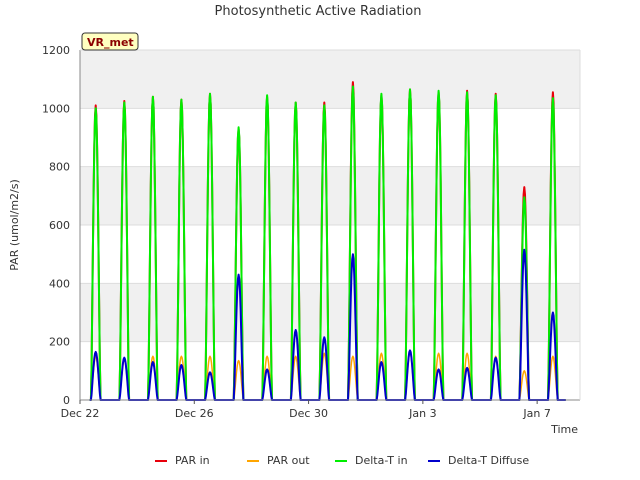  I want to click on x-tick-label: Dec 30, so click(308, 413).